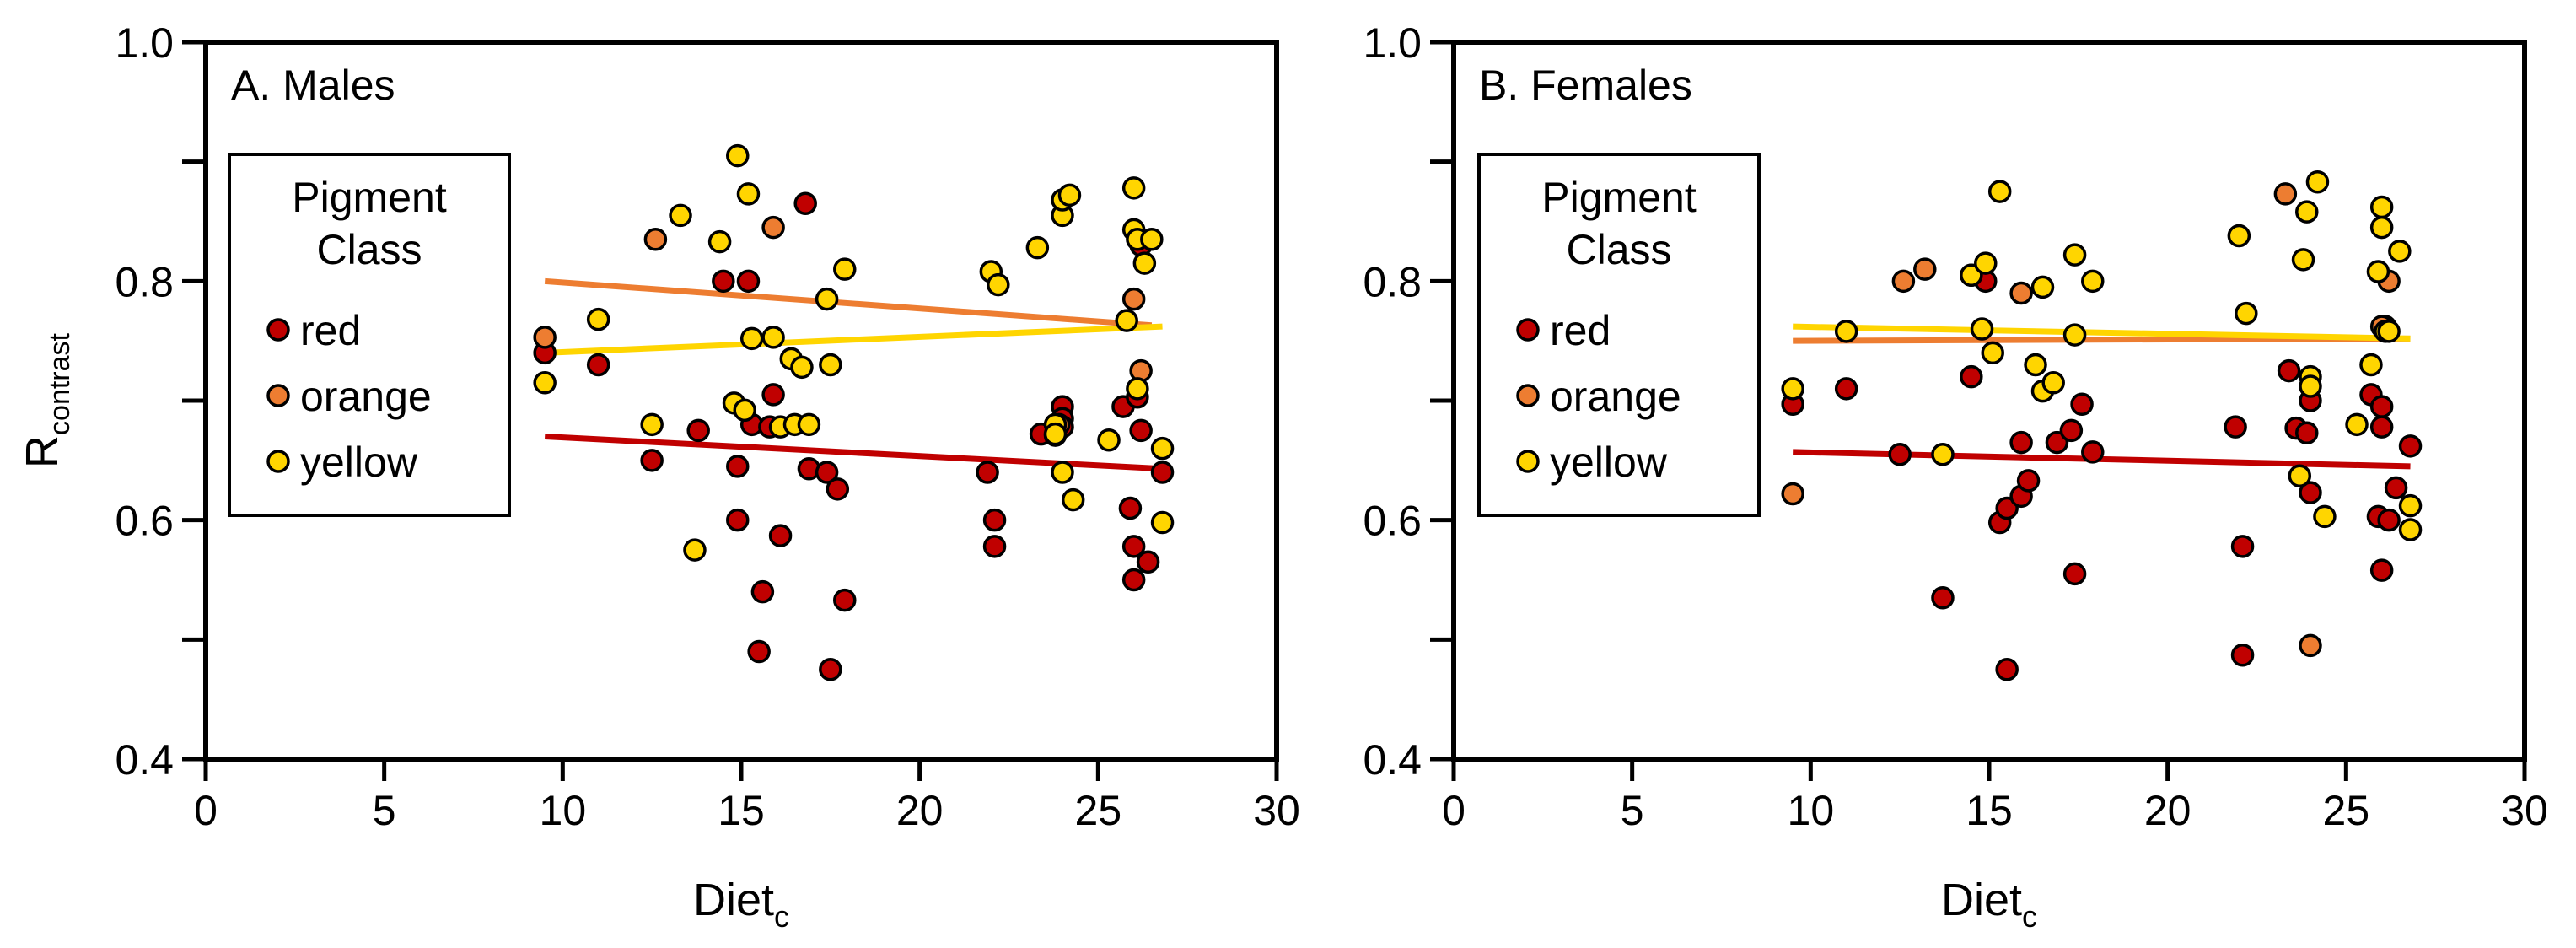 The height and width of the screenshot is (948, 2576). What do you see at coordinates (1618, 249) in the screenshot?
I see `legend-title: Class` at bounding box center [1618, 249].